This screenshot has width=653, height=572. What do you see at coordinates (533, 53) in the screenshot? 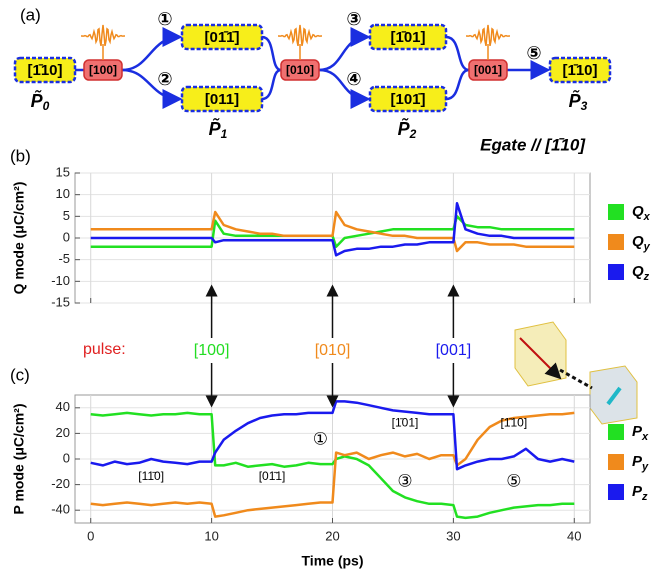
I see `step-number: ⑤` at bounding box center [533, 53].